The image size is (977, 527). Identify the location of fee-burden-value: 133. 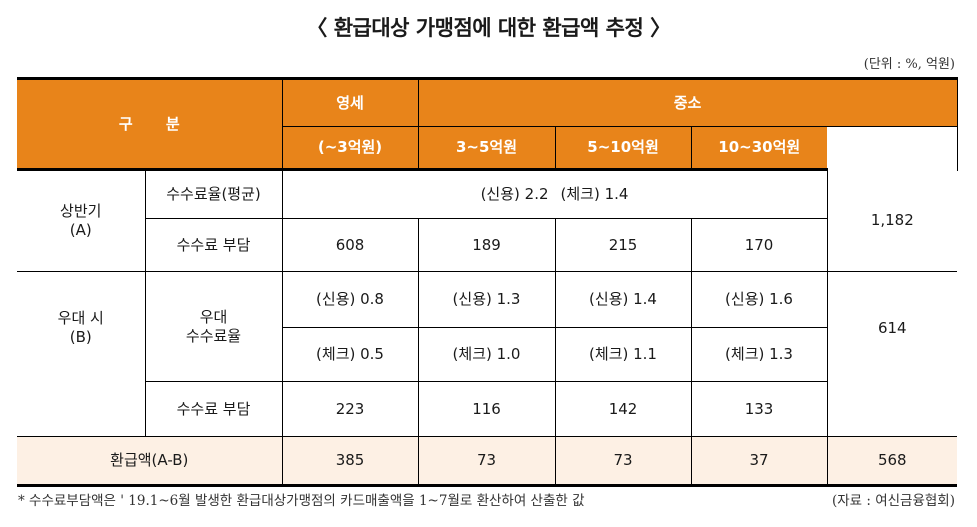
(759, 409).